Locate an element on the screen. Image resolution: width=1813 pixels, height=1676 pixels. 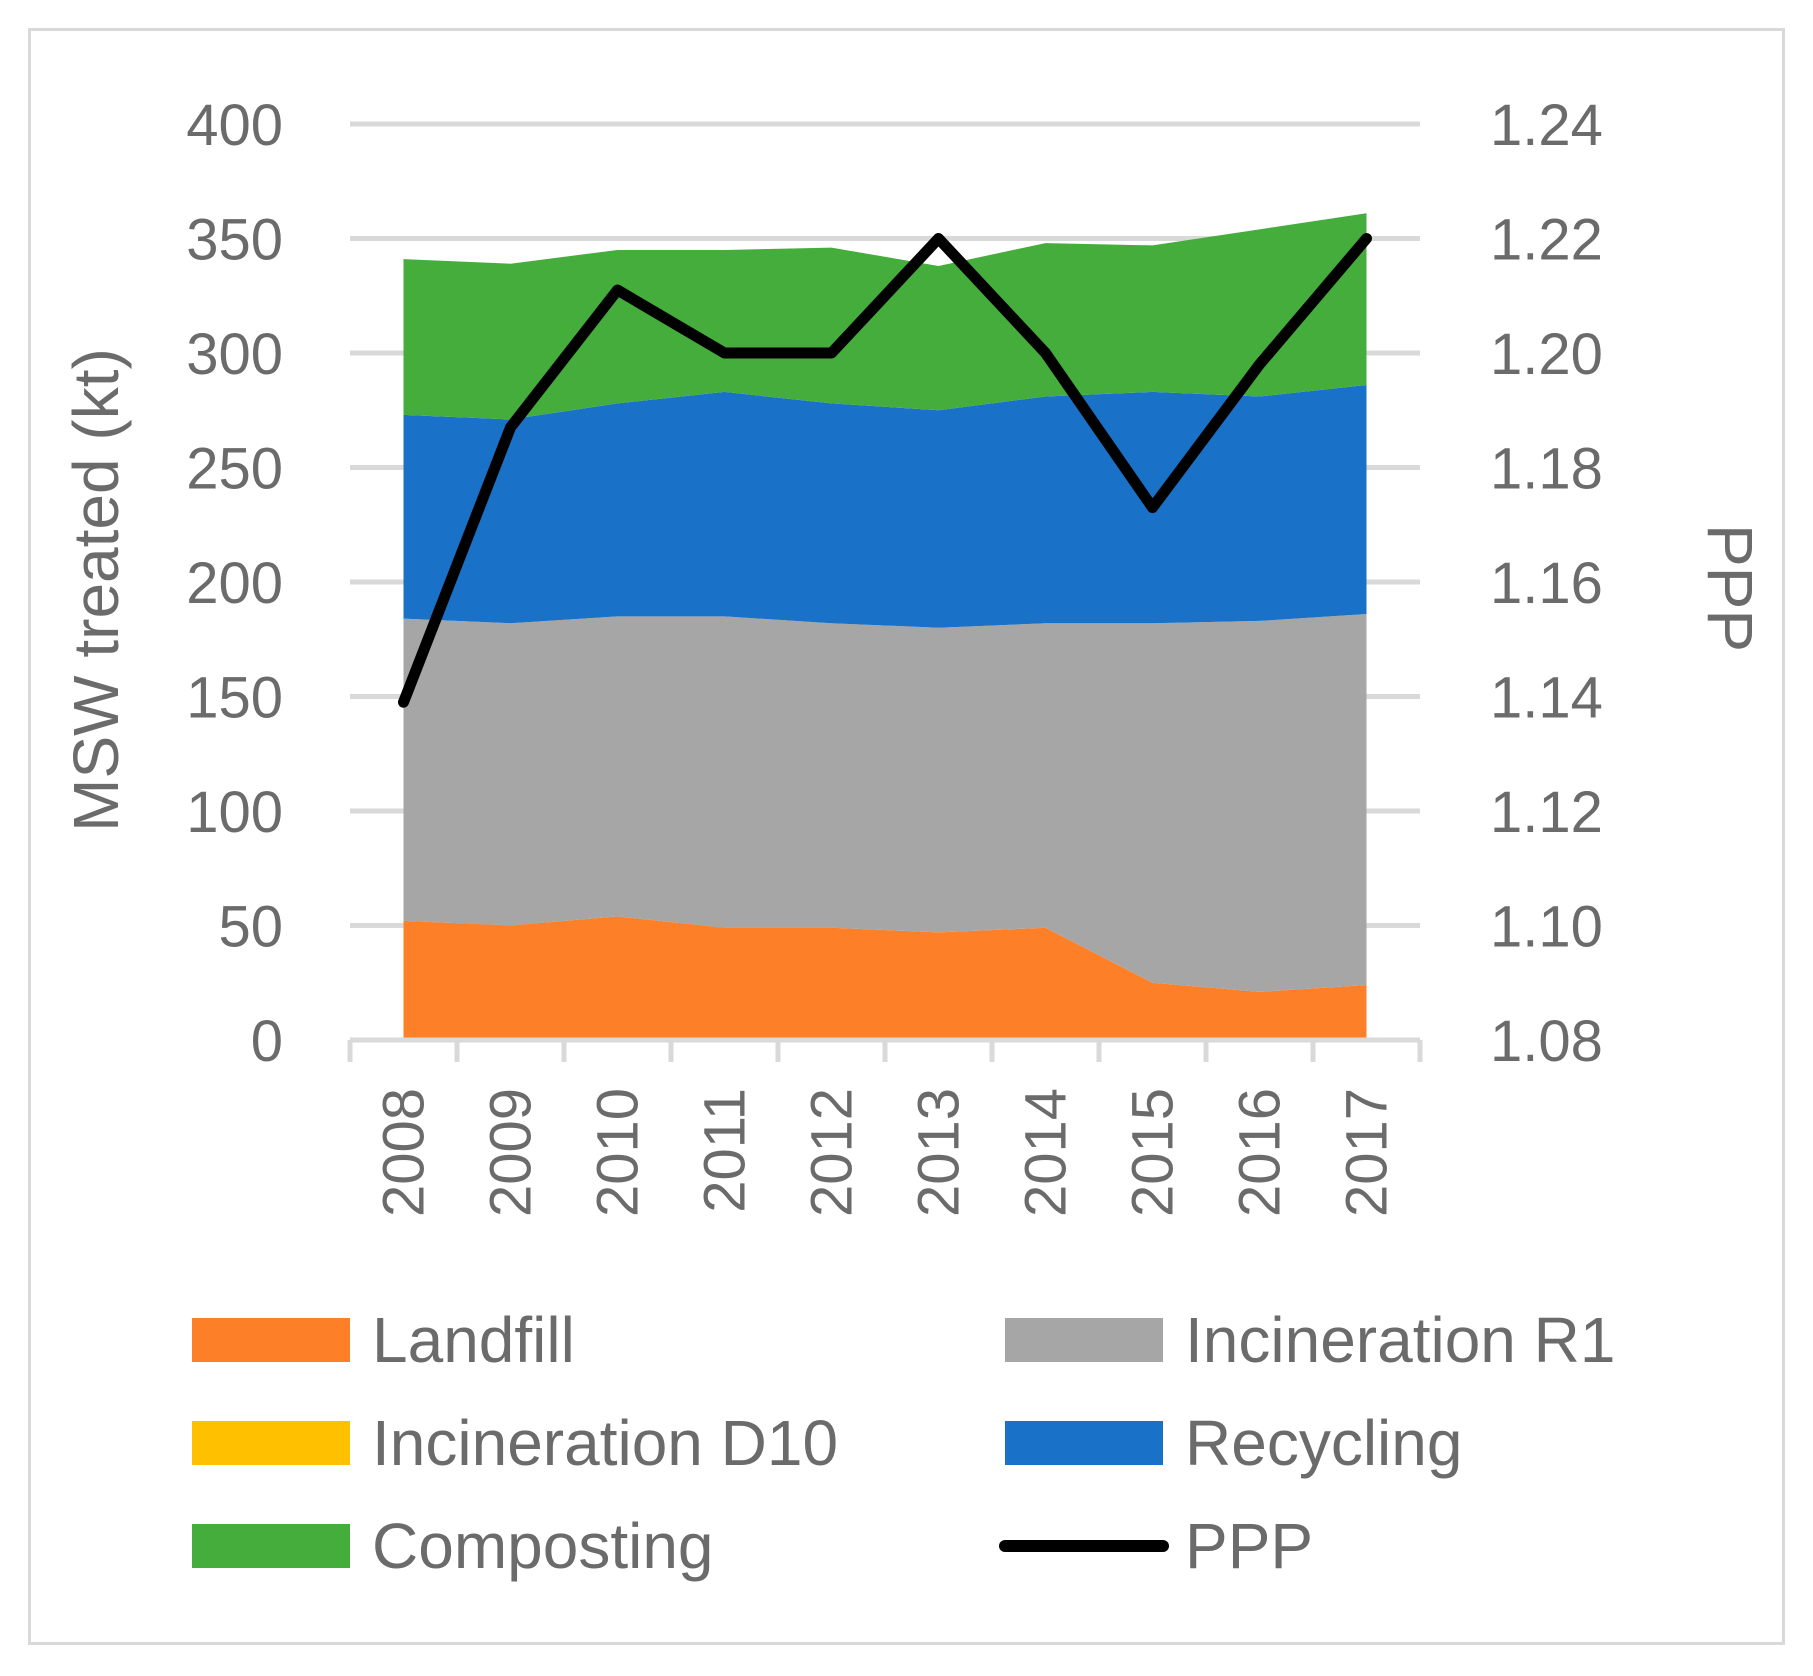
legend-label-landfill: Landfill is located at coordinates (473, 1340).